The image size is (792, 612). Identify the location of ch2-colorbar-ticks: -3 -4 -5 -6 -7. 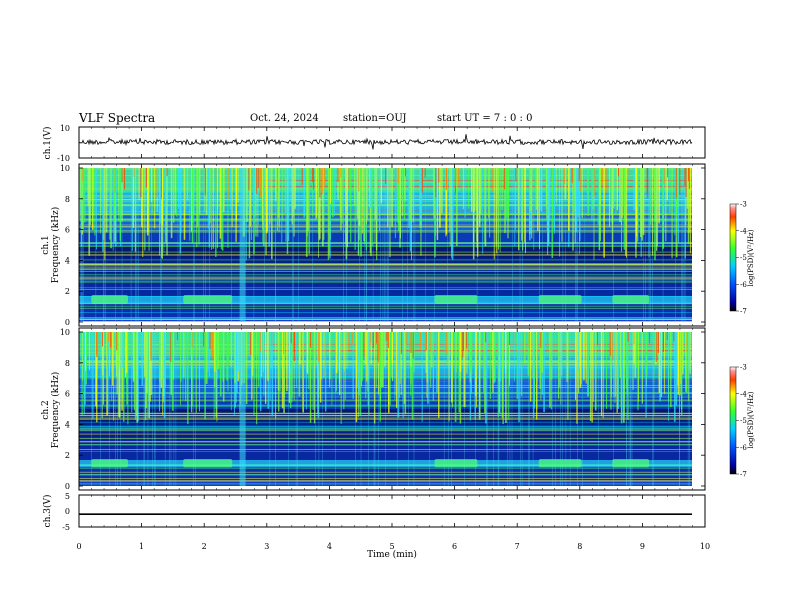
(741, 421).